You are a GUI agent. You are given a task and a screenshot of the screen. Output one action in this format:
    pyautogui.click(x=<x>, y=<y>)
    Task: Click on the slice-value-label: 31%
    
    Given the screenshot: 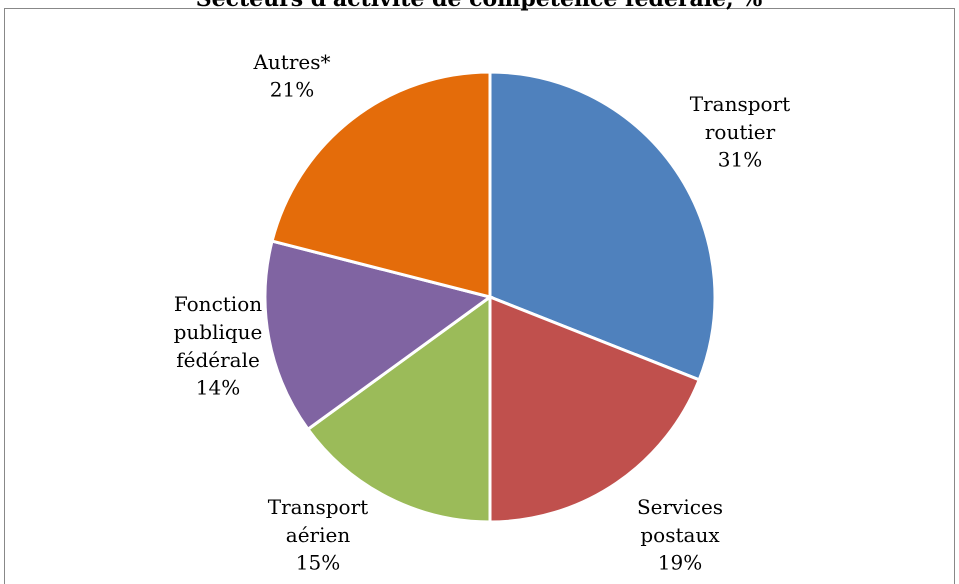 What is the action you would take?
    pyautogui.click(x=740, y=160)
    